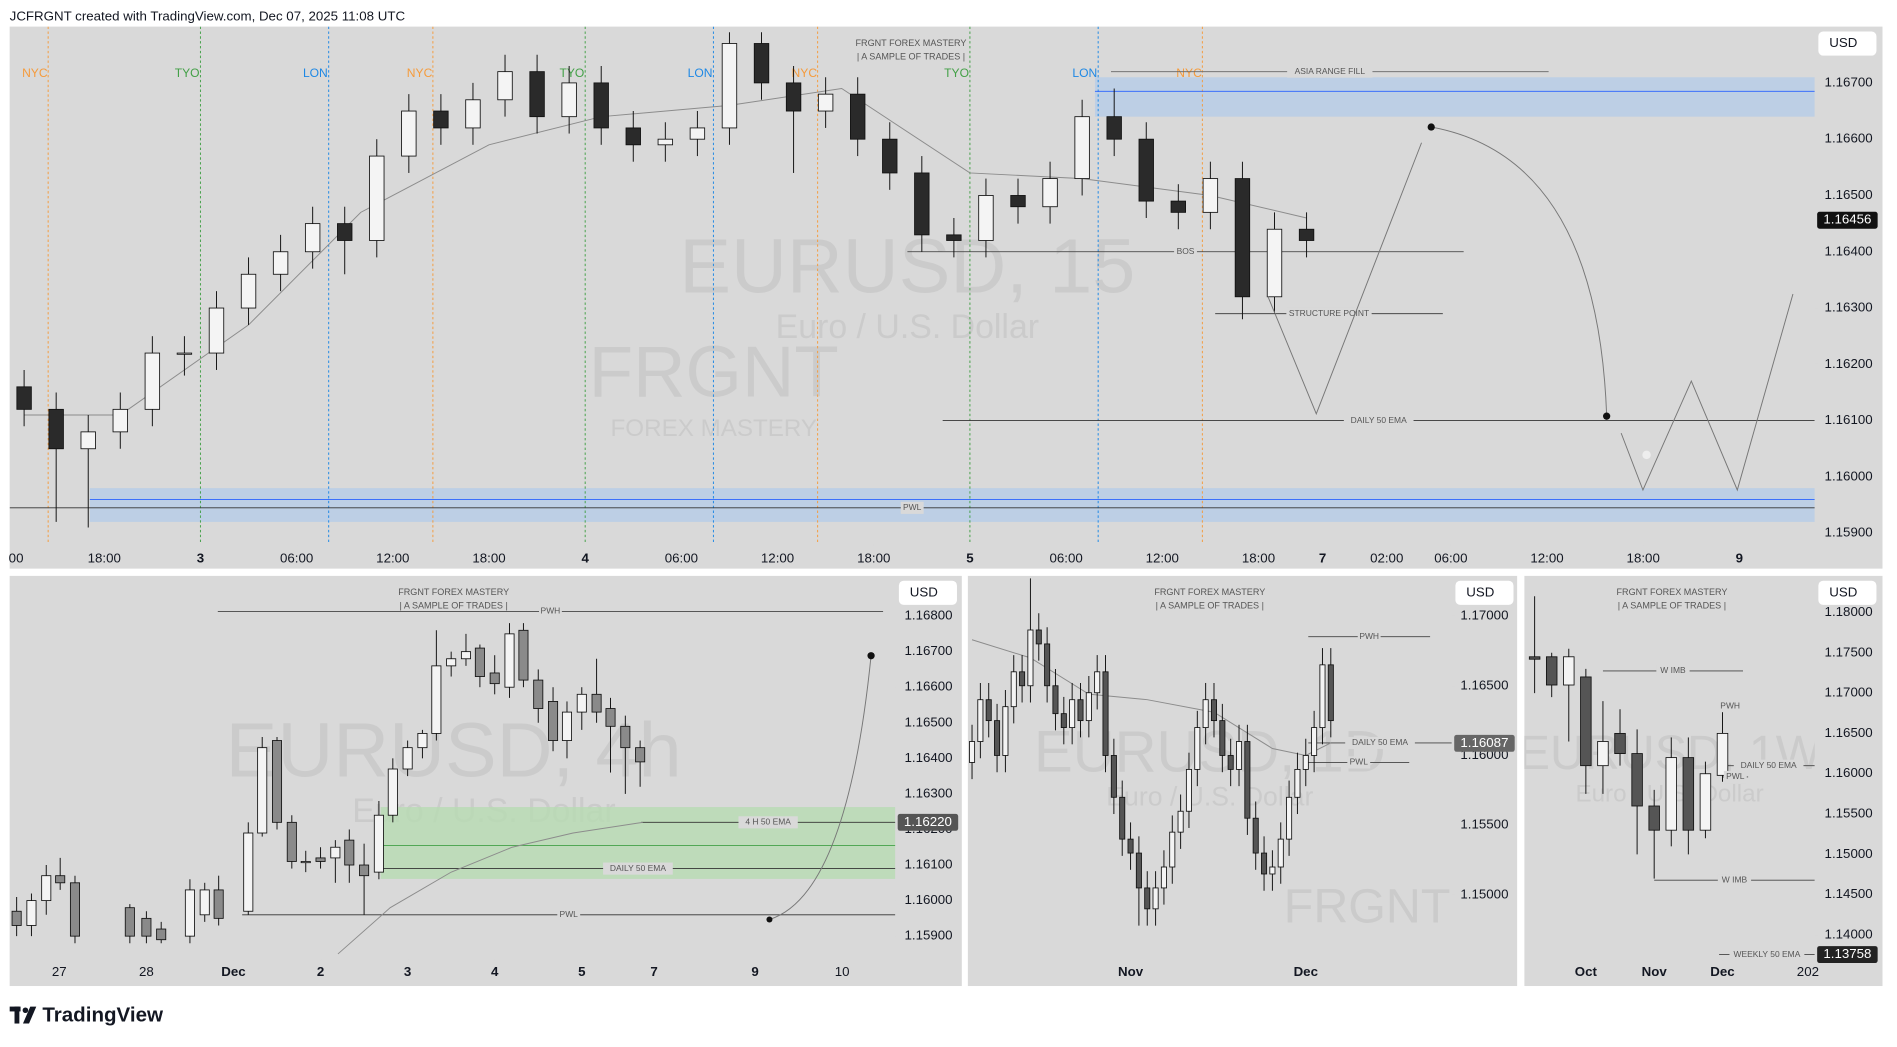 Image resolution: width=1897 pixels, height=1047 pixels. What do you see at coordinates (1849, 81) in the screenshot?
I see `y-tick-label: 1.16700` at bounding box center [1849, 81].